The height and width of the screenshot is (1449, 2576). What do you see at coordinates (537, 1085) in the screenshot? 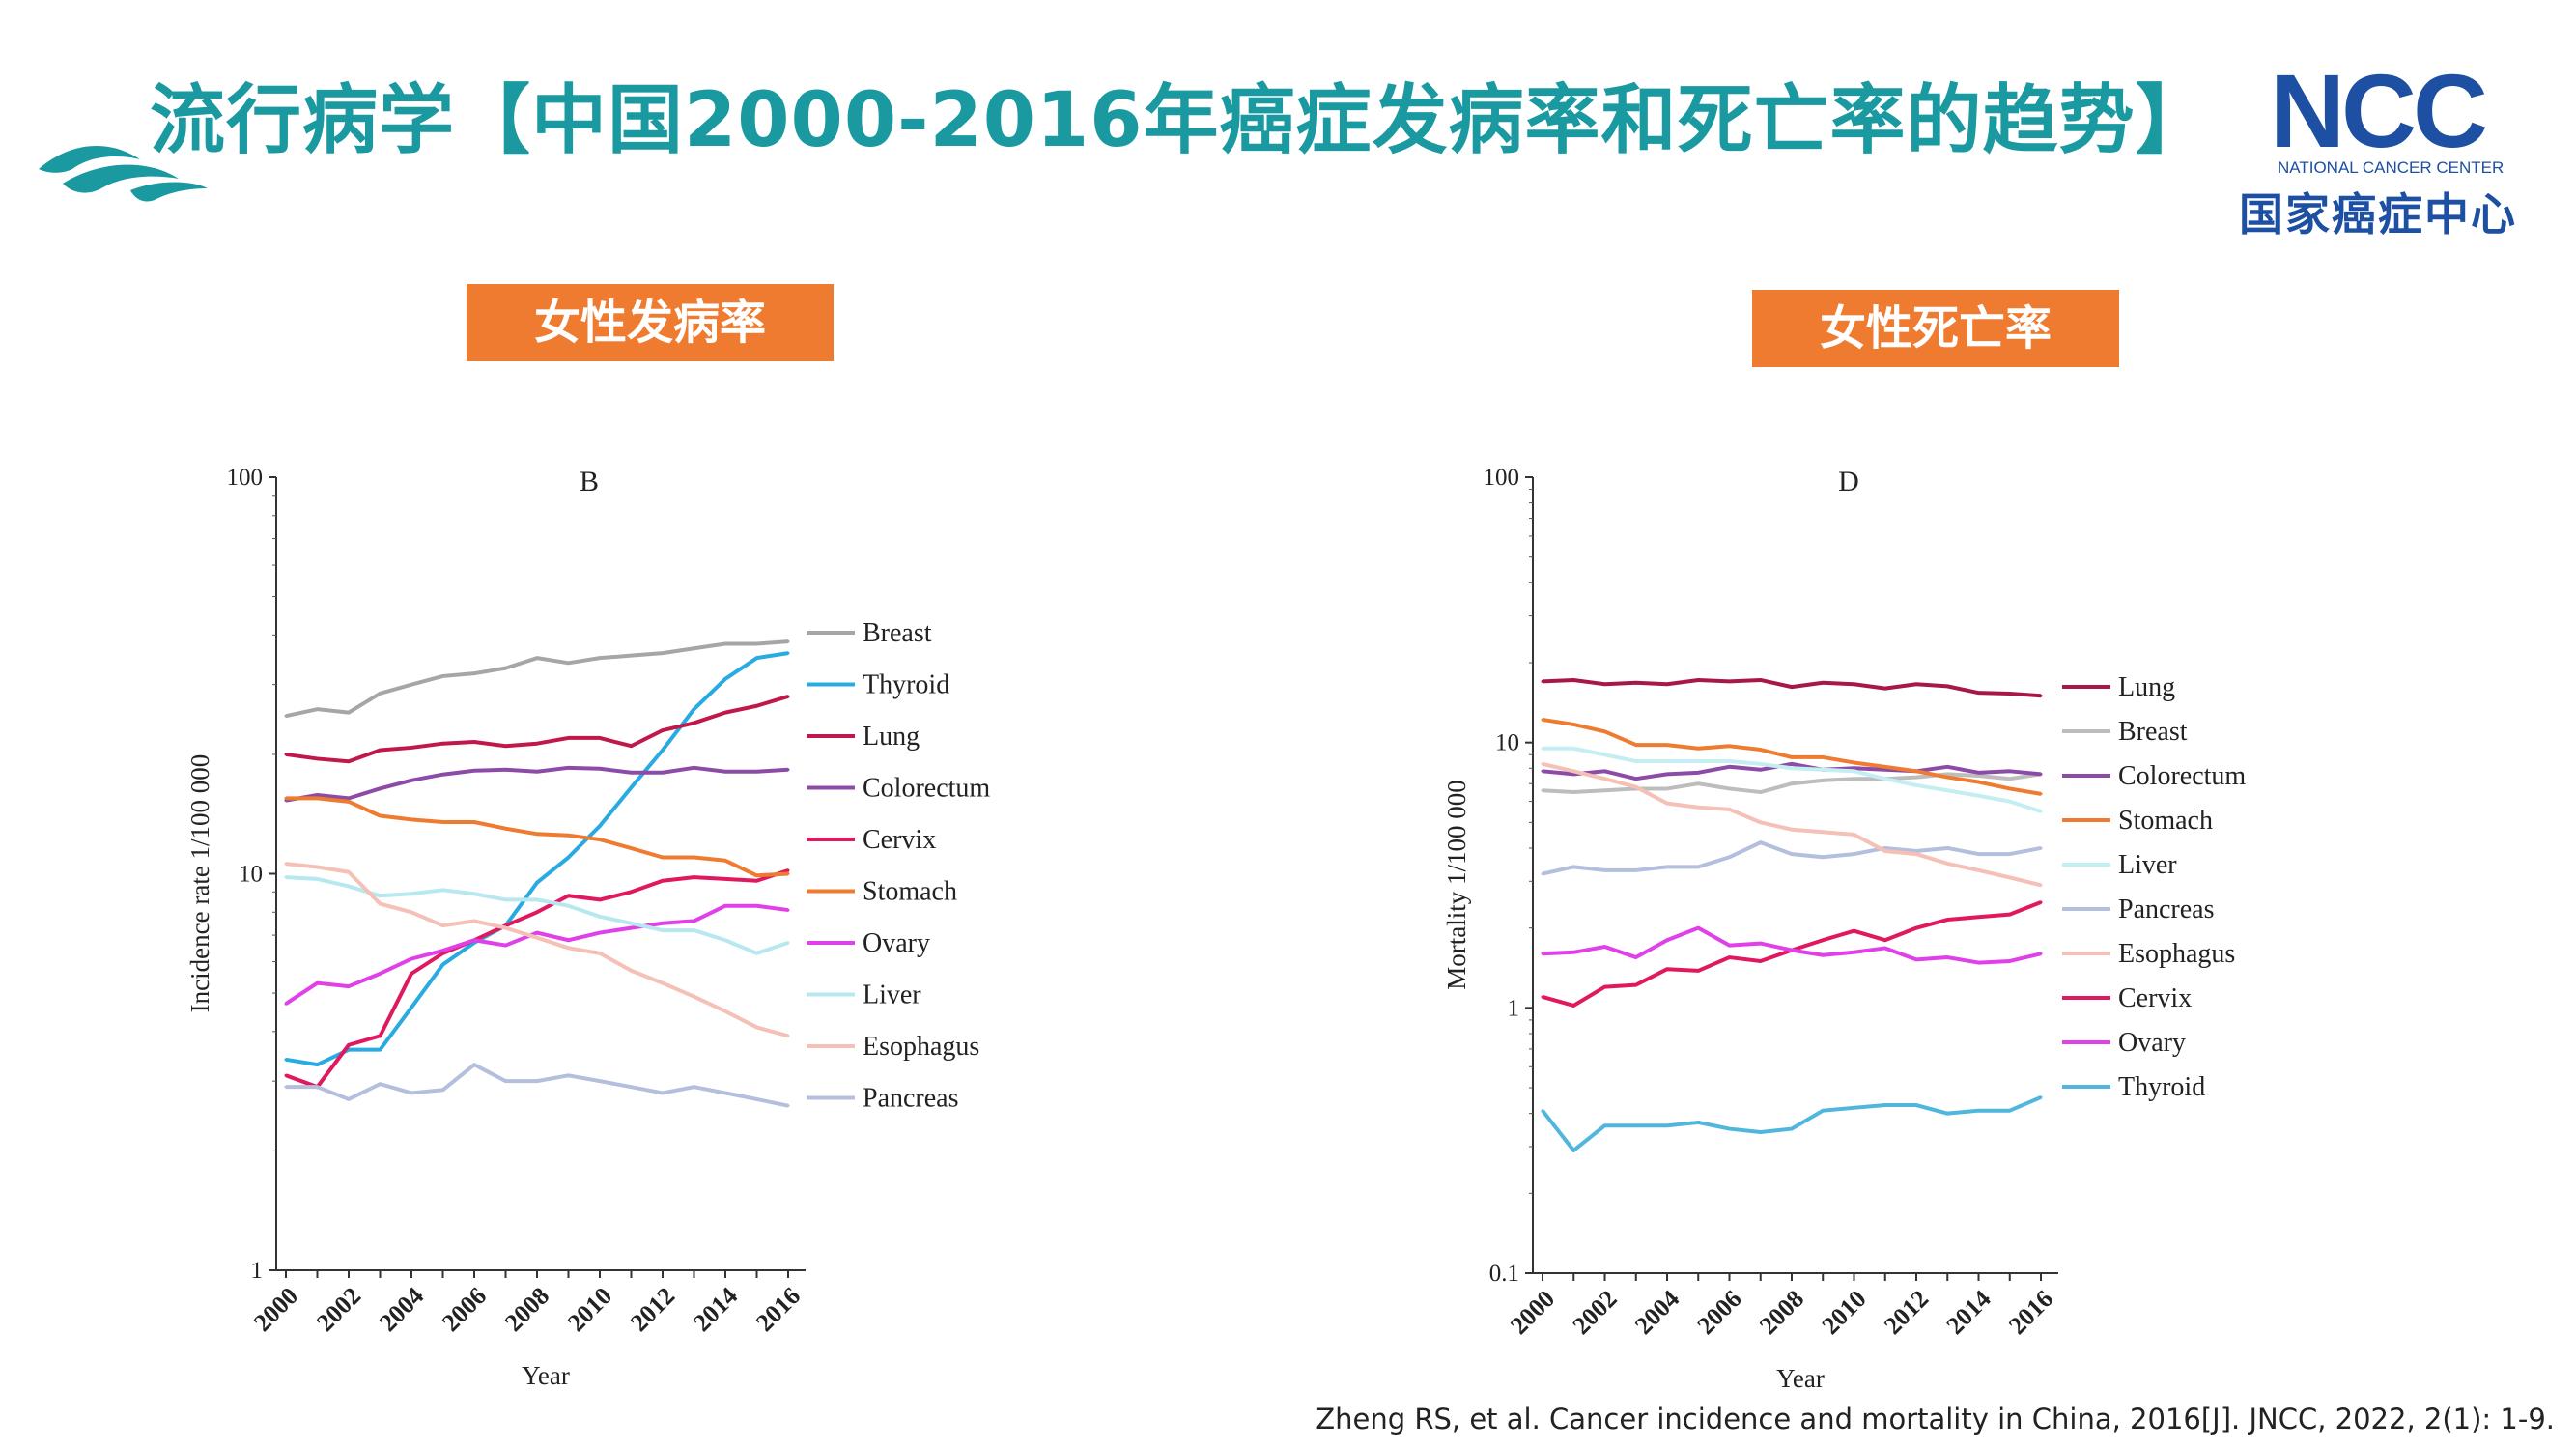
I see `series-line-pancreas` at bounding box center [537, 1085].